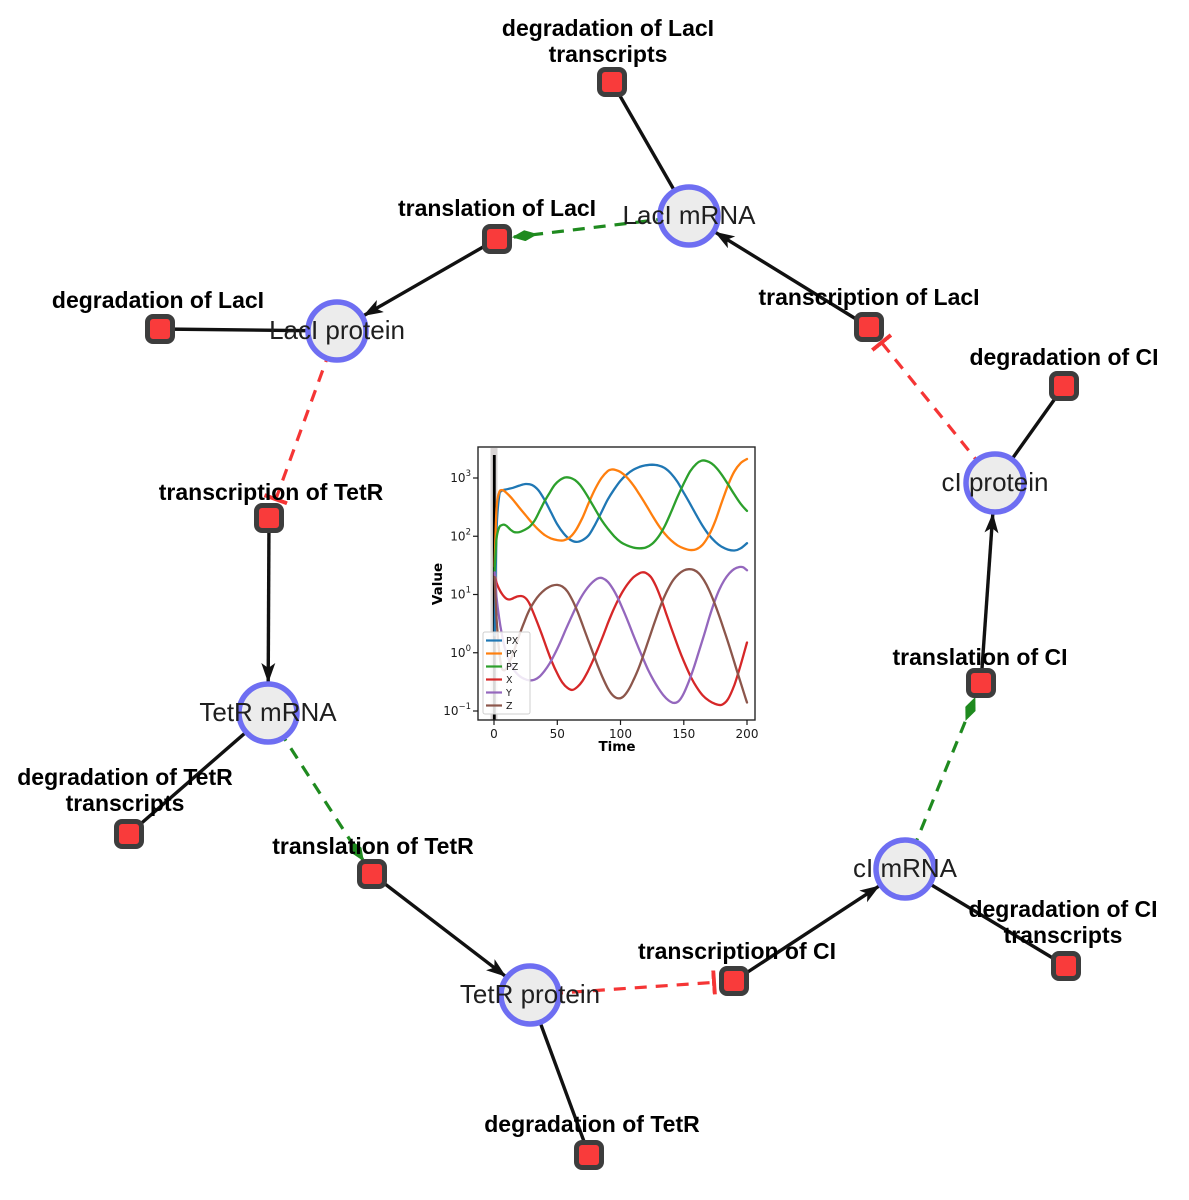  I want to click on x-axis-tick-labels: 0 50 100 150 200, so click(624, 734).